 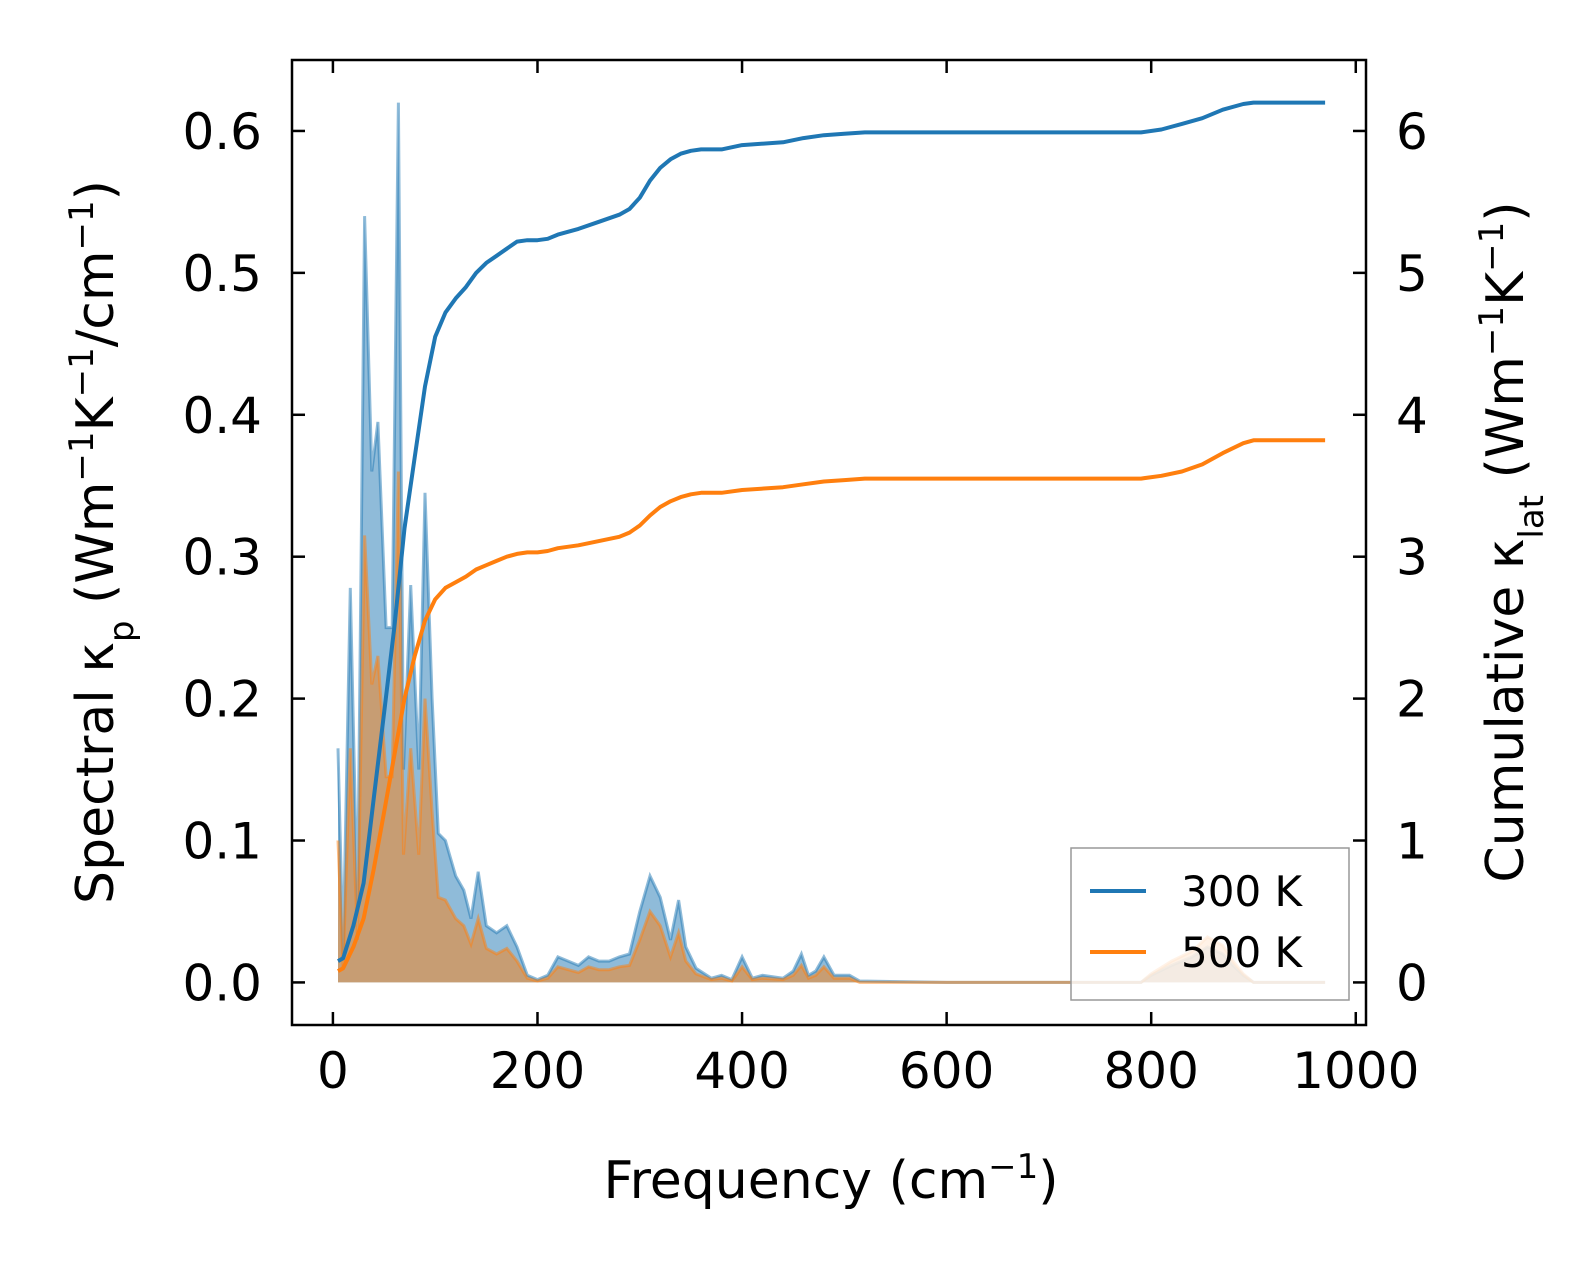 What do you see at coordinates (222, 416) in the screenshot?
I see `y-left-tick-label: 0.4` at bounding box center [222, 416].